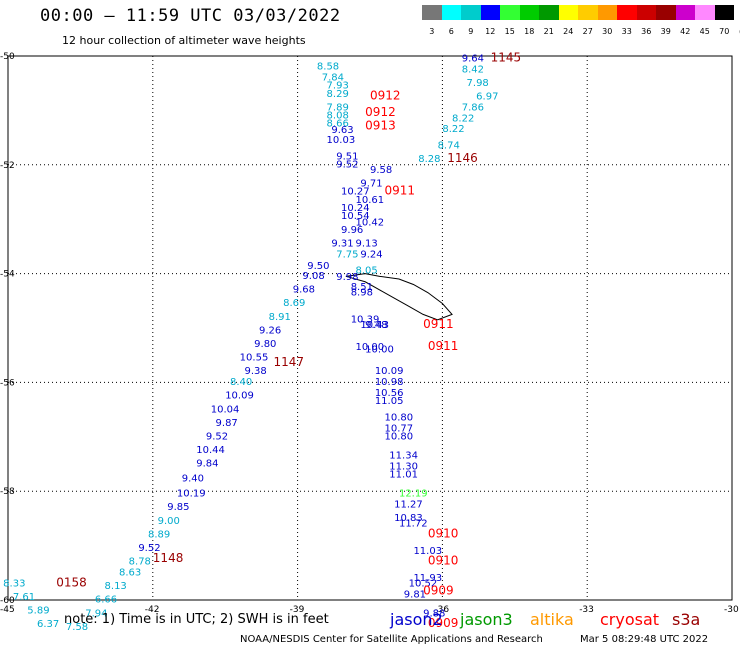  What do you see at coordinates (254, 358) in the screenshot?
I see `wave-height-label: 10.55` at bounding box center [254, 358].